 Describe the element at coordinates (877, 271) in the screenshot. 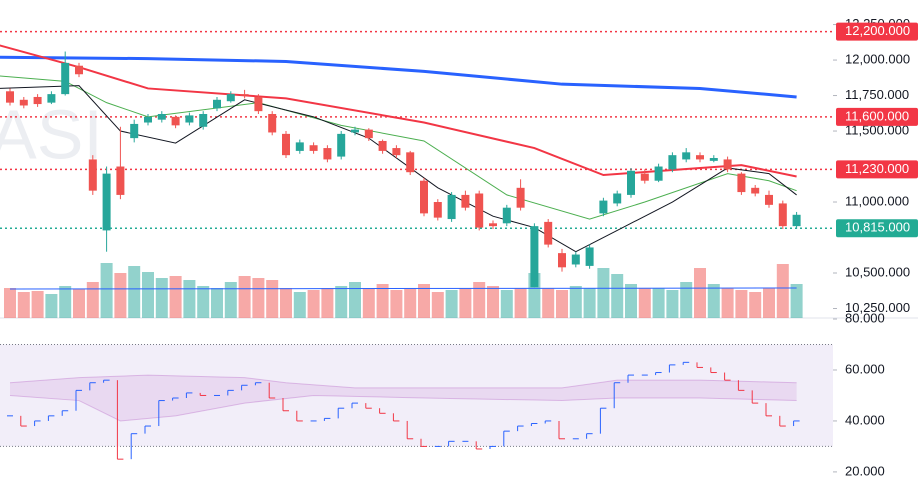

I see `y-tick-label: 10,500.000` at that location.